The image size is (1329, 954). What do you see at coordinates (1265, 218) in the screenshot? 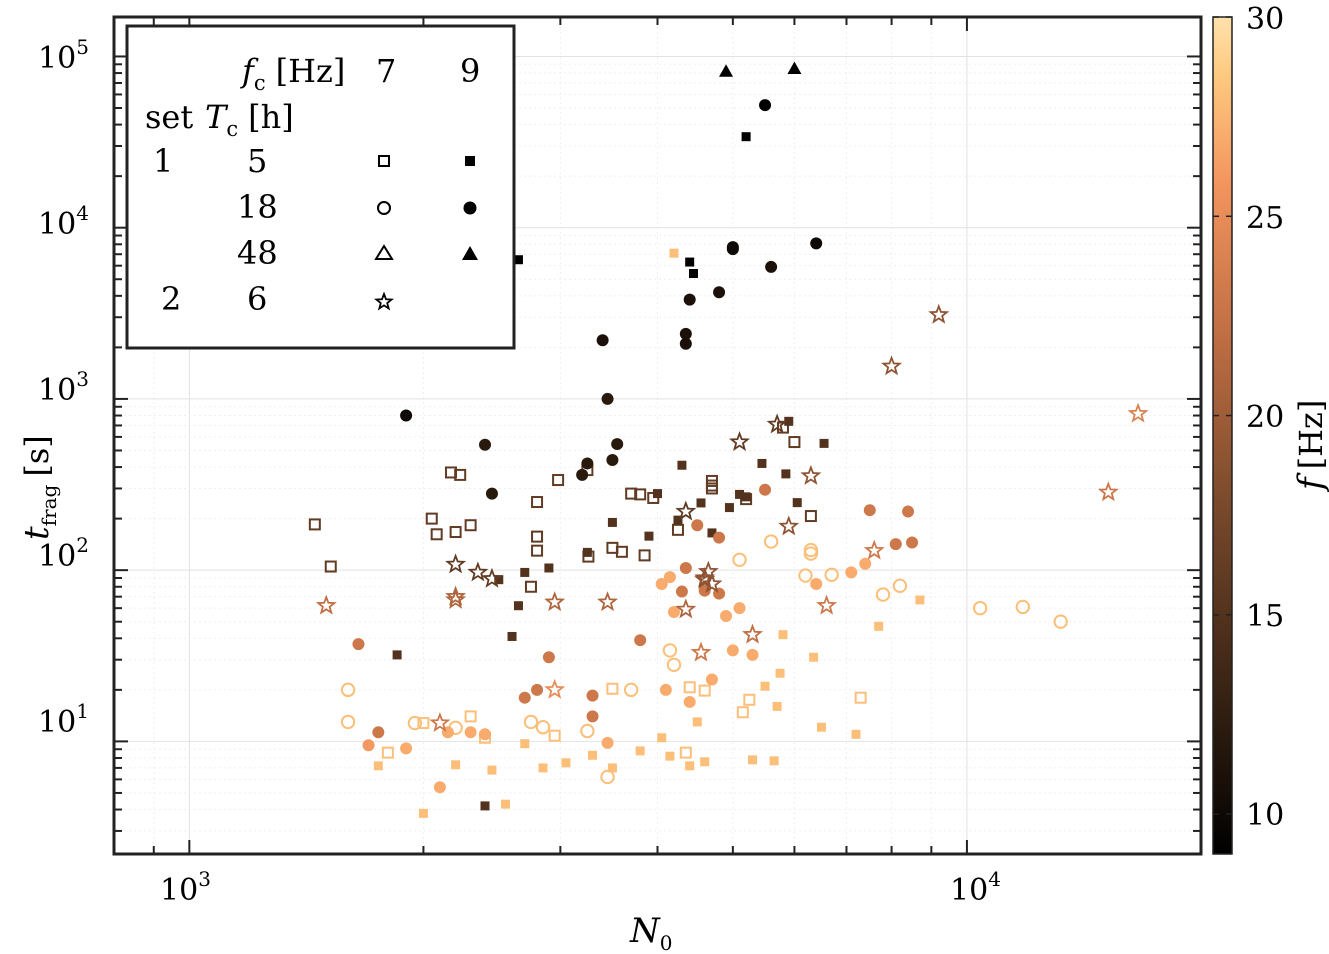
I see `colorbar-tick-25: 25` at bounding box center [1265, 218].